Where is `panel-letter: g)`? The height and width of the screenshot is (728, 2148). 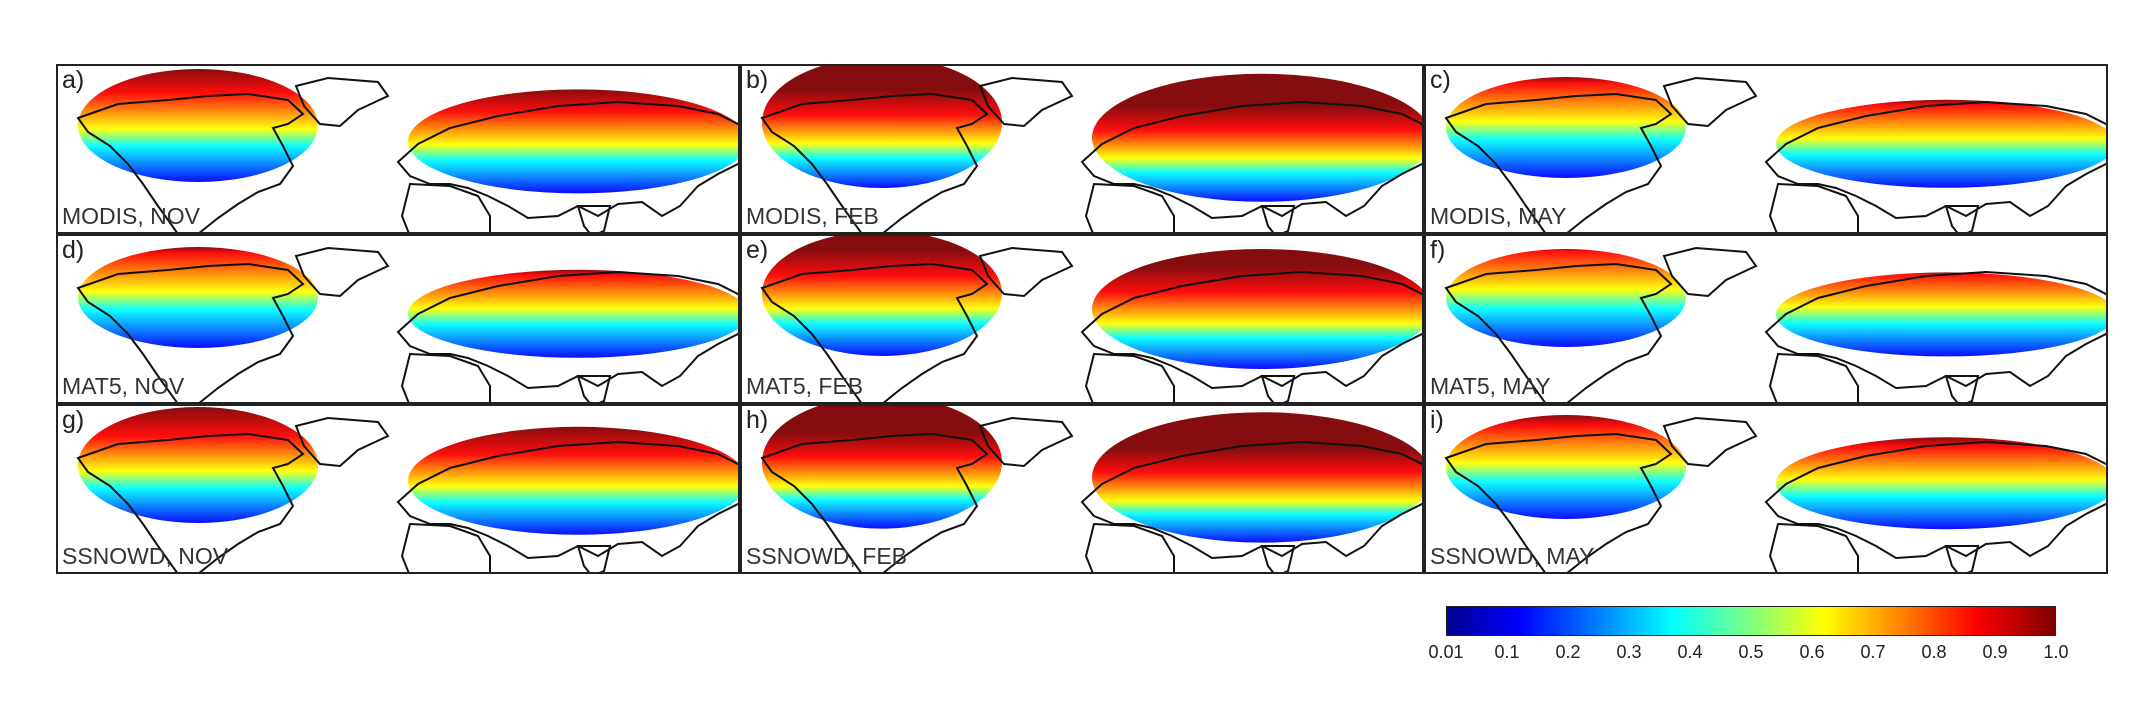
panel-letter: g) is located at coordinates (73, 420).